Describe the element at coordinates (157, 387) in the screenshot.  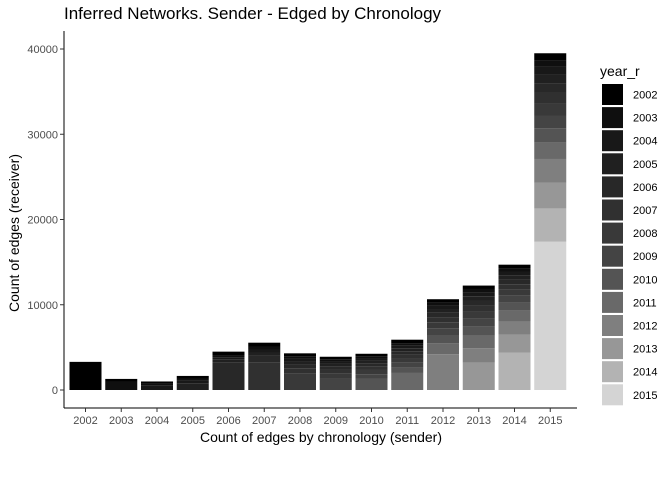
I see `bar-segment-2004-2004` at that location.